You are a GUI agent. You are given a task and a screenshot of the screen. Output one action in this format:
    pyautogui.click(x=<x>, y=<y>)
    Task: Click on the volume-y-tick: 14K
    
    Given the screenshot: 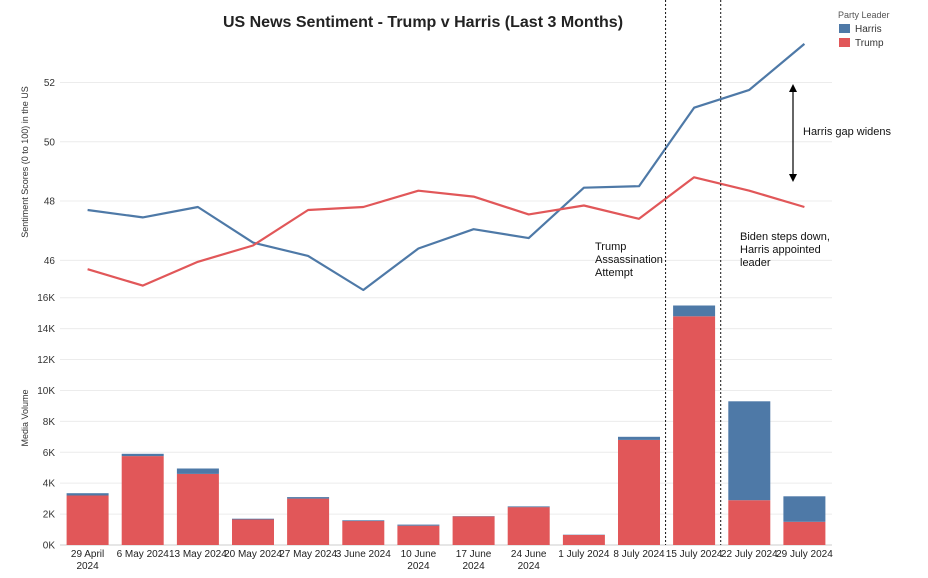 What is the action you would take?
    pyautogui.click(x=46, y=329)
    